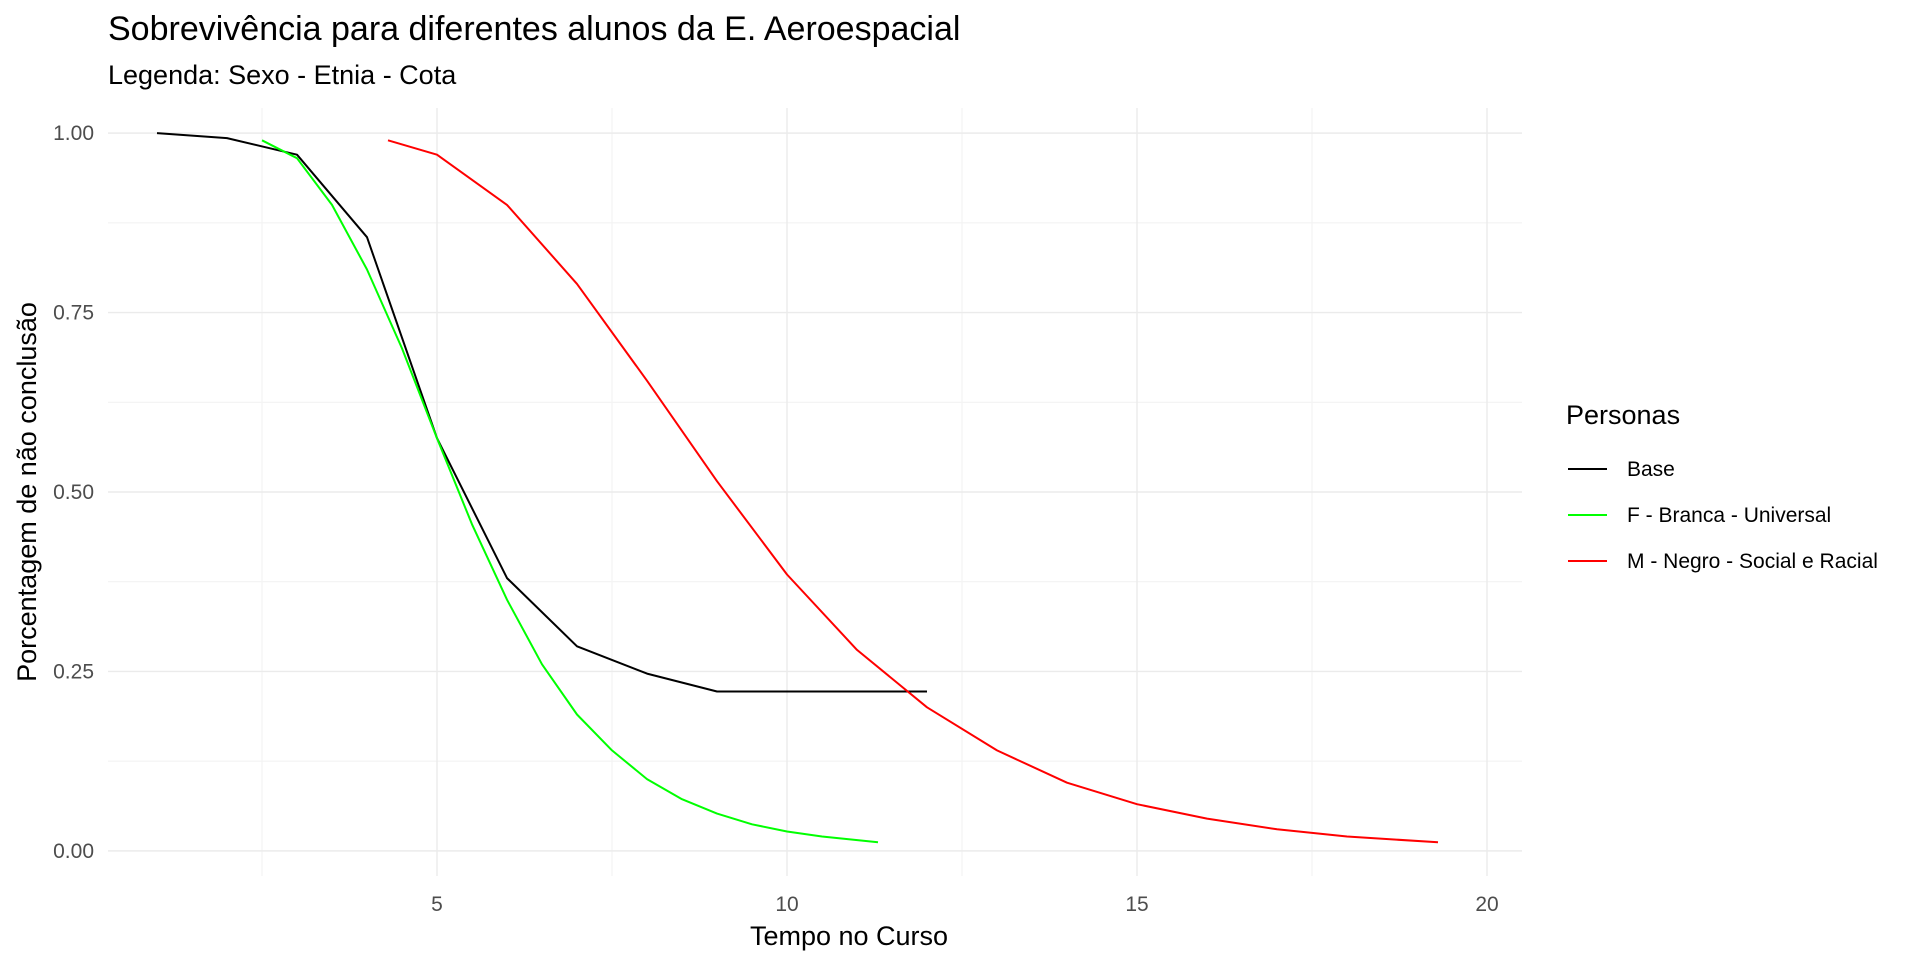 Image resolution: width=1920 pixels, height=960 pixels. I want to click on x-axis-tick-labels: 5 10 15 20, so click(965, 904).